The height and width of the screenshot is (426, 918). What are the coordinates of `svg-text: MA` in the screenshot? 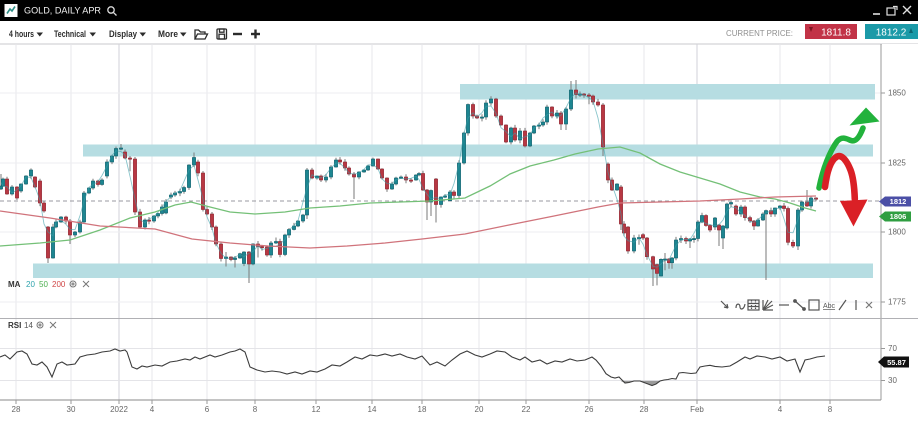 It's located at (14, 284).